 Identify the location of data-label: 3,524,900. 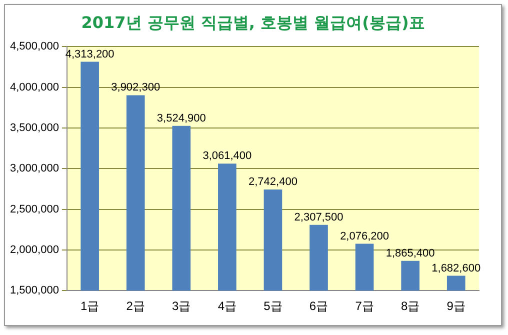
(181, 118).